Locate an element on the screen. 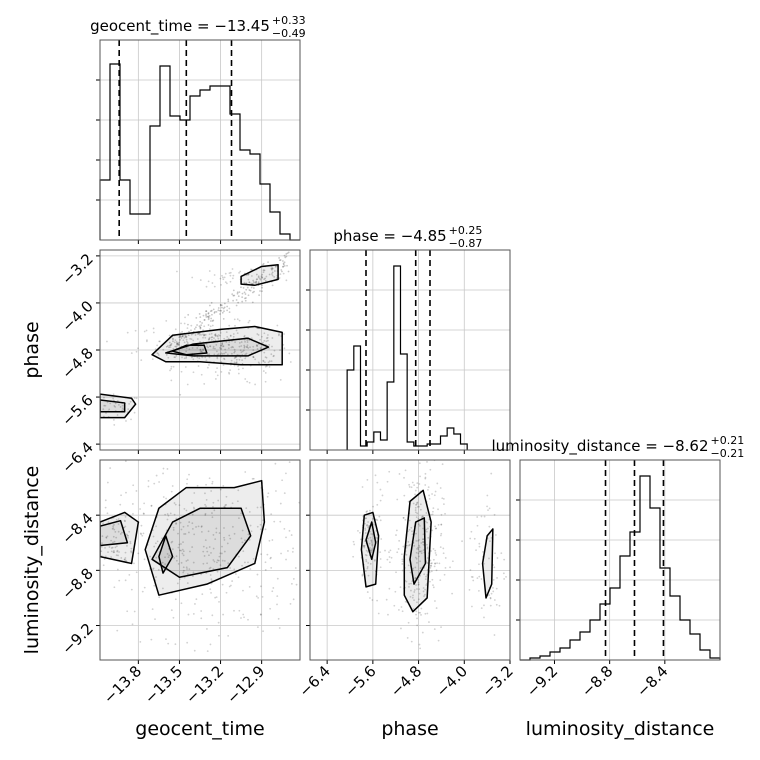  scatter-dist-vs-phase-points is located at coordinates (429, 544).